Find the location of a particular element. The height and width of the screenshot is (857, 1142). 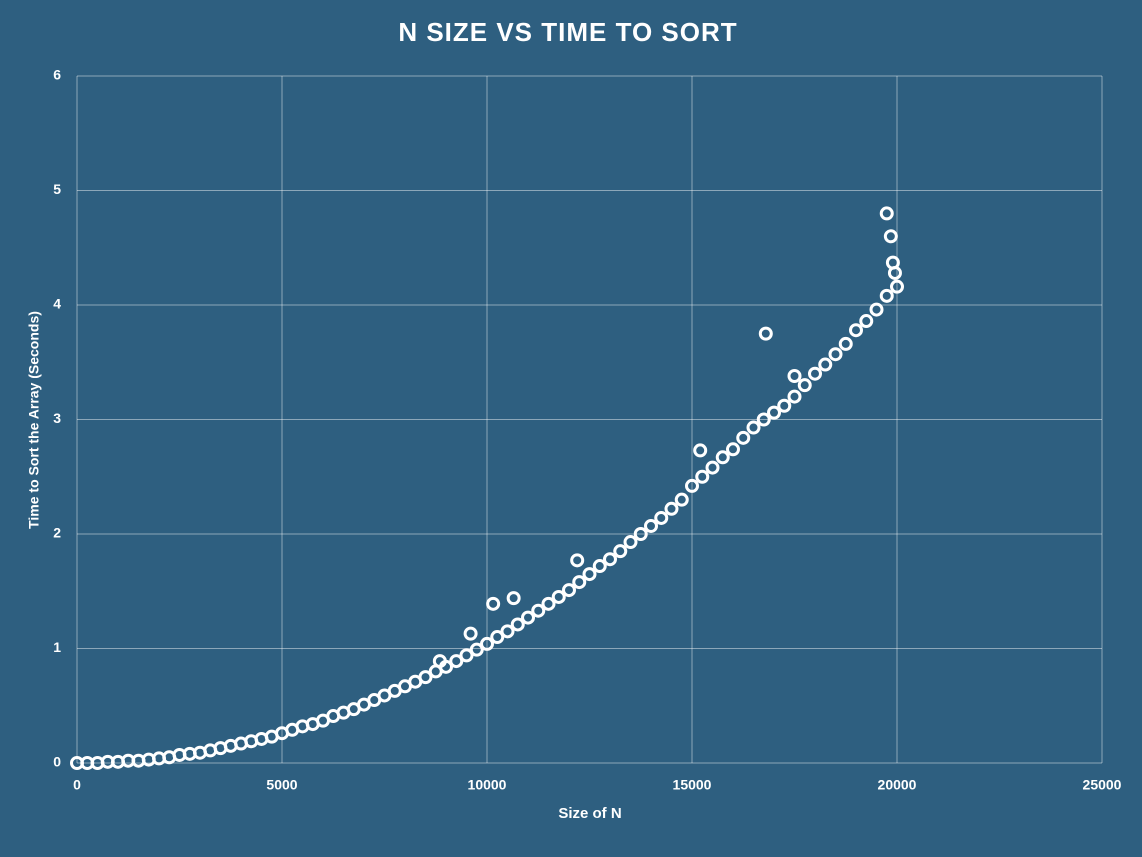

y-tick-label: 5 is located at coordinates (57, 189).